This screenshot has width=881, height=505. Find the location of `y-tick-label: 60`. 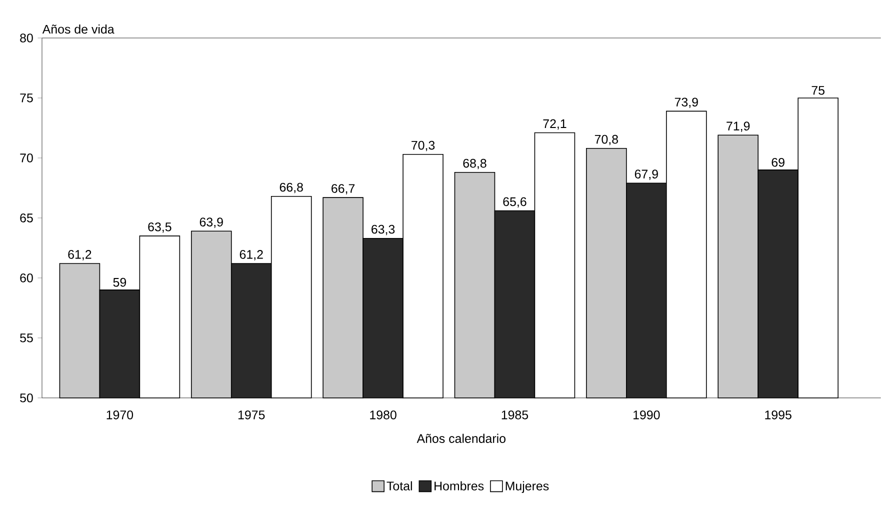

y-tick-label: 60 is located at coordinates (26, 278).